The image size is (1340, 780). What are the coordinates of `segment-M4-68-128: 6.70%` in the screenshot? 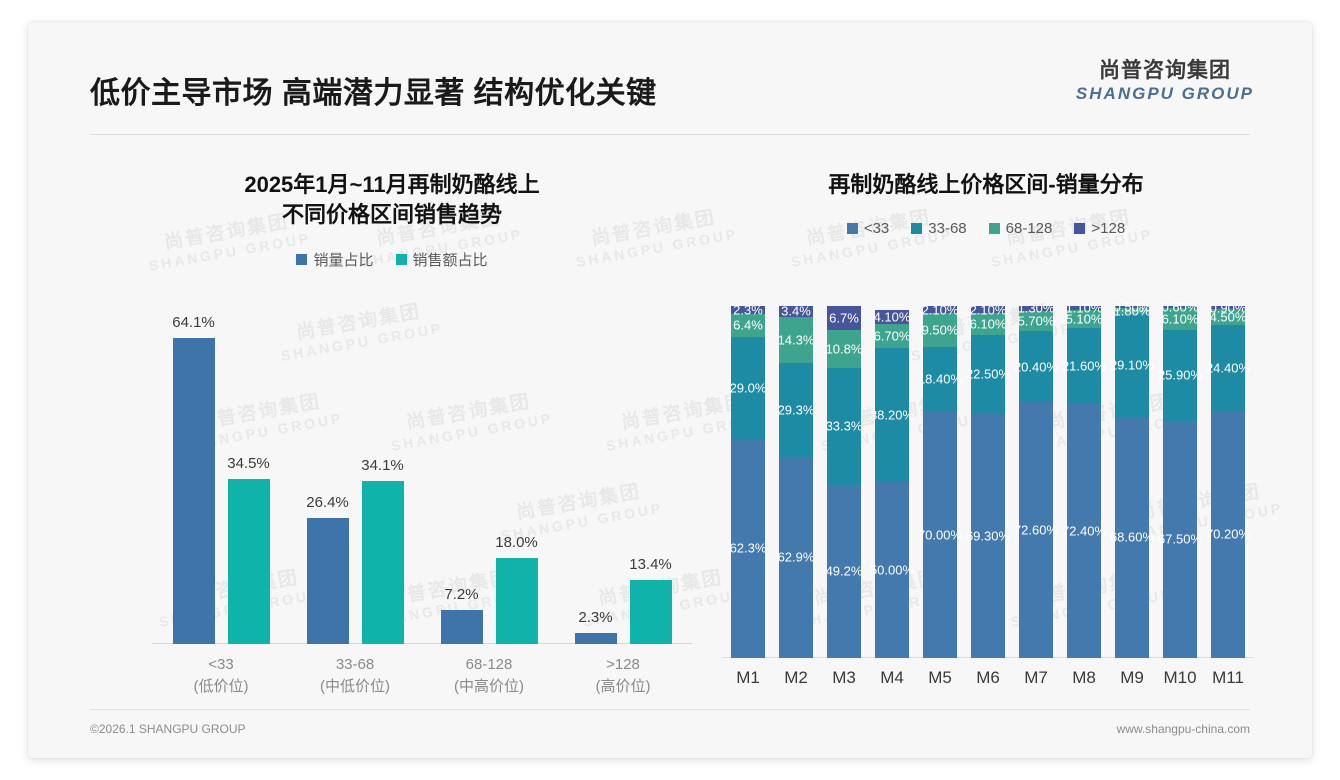 It's located at (892, 335).